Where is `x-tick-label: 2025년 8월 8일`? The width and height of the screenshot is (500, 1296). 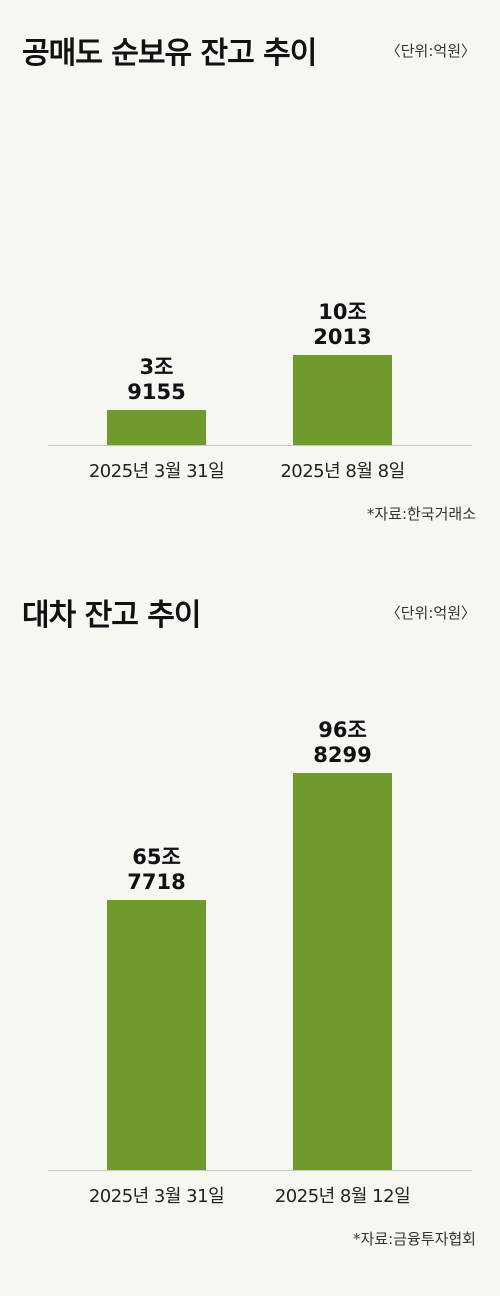
x-tick-label: 2025년 8월 8일 is located at coordinates (342, 471).